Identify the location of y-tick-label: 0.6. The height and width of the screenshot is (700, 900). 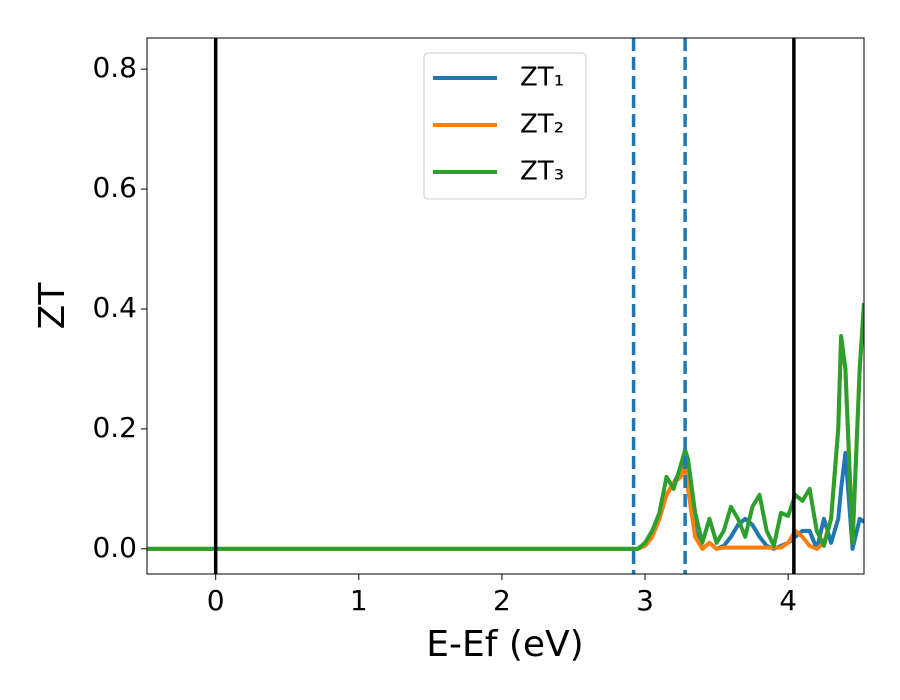
(114, 187).